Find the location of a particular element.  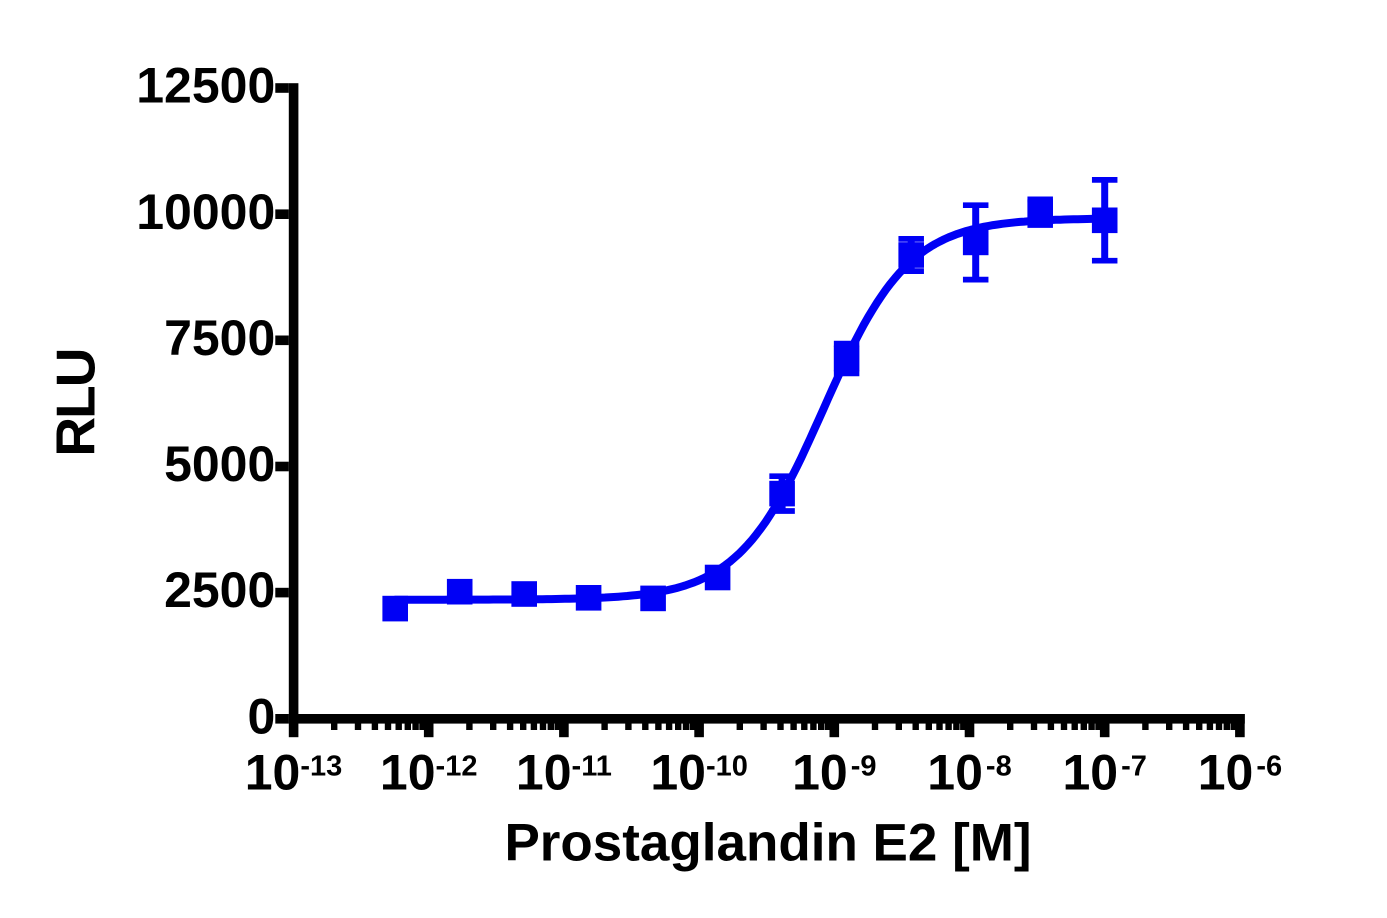

svg-text: 10000 is located at coordinates (205, 212).